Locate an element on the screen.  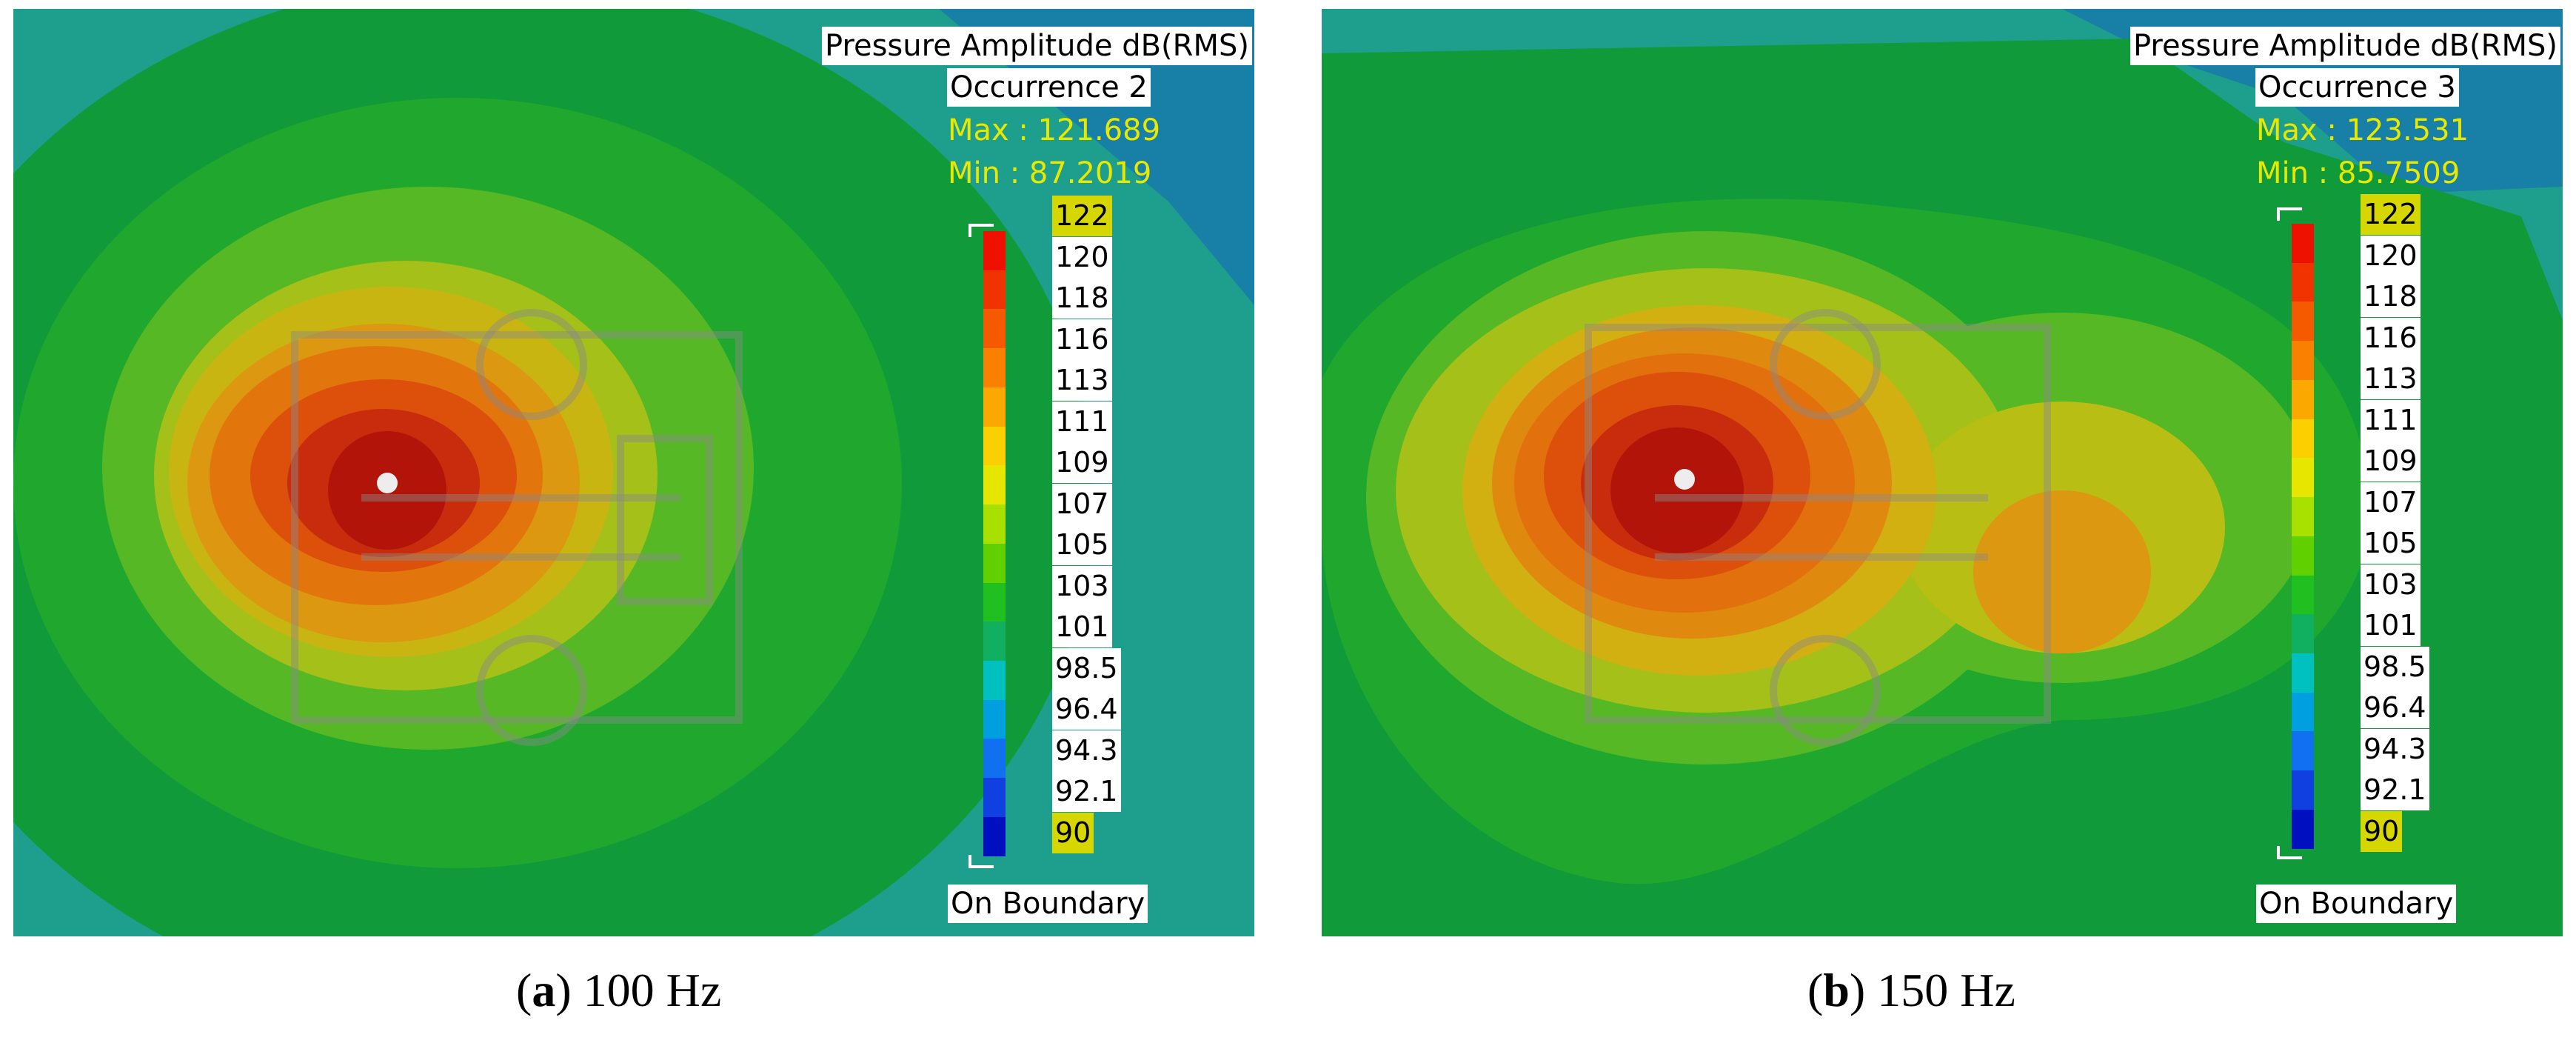
contour-level-5b is located at coordinates (2062, 571).